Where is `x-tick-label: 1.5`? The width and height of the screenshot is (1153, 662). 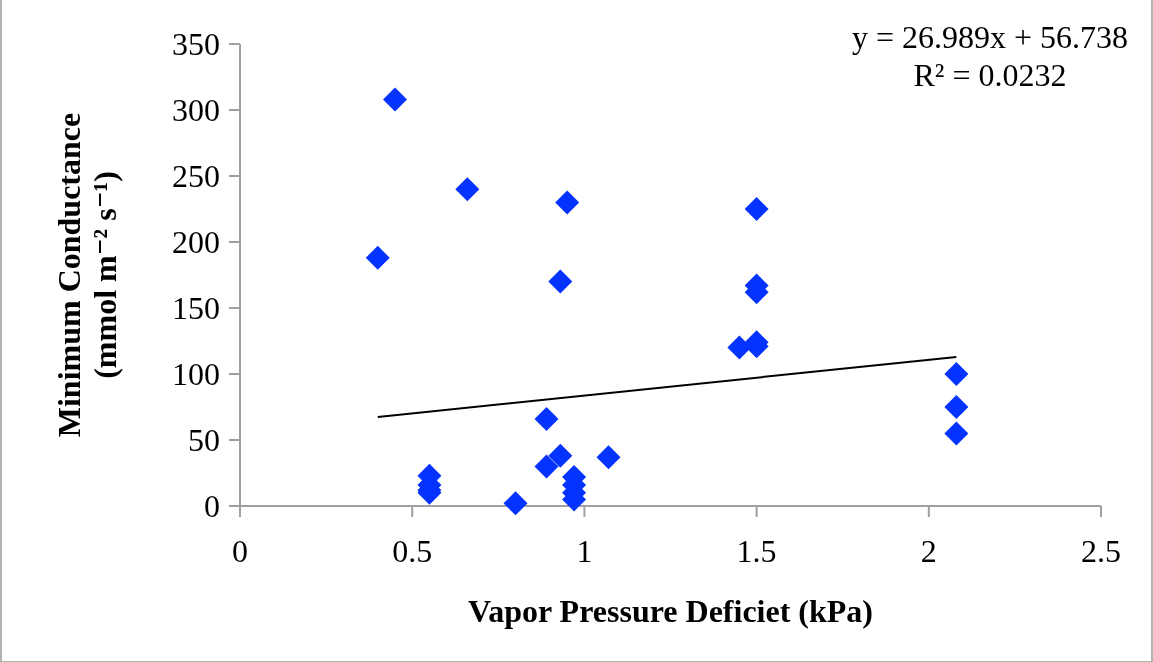
x-tick-label: 1.5 is located at coordinates (756, 551).